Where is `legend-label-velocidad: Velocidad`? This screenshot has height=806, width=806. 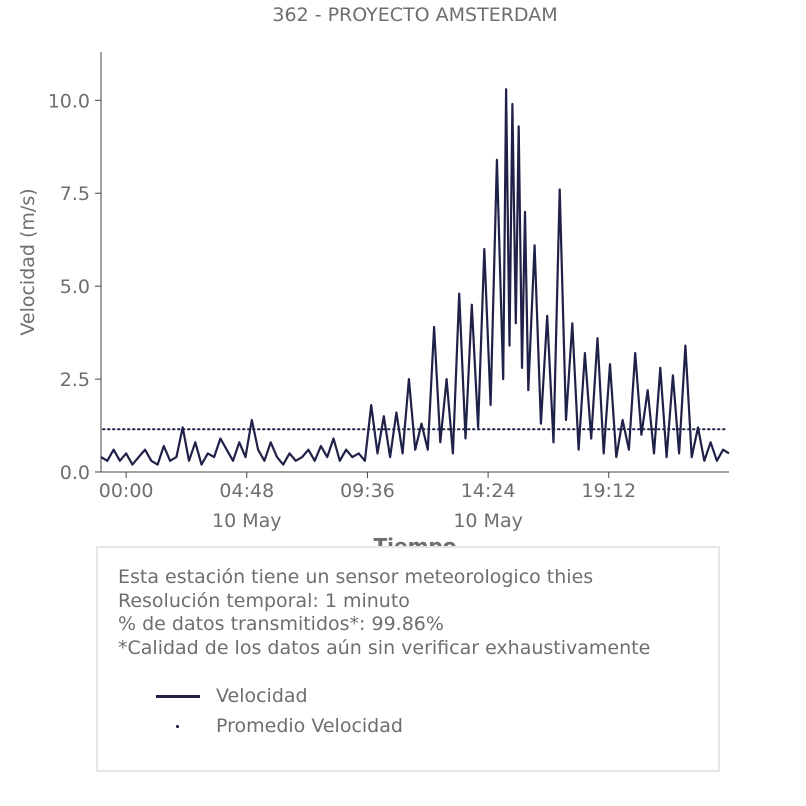
legend-label-velocidad: Velocidad is located at coordinates (262, 696).